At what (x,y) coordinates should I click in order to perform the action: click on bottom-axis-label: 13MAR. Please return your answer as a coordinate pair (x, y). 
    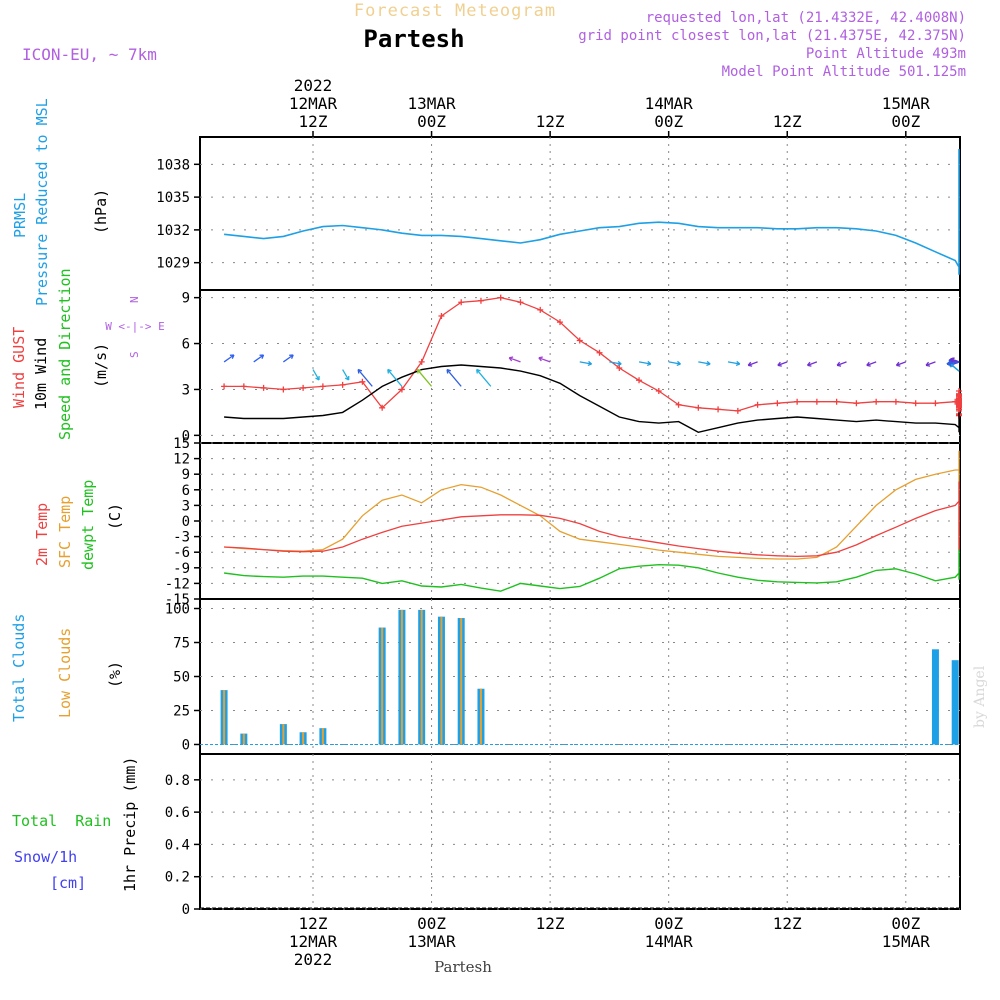
    Looking at the image, I should click on (431, 941).